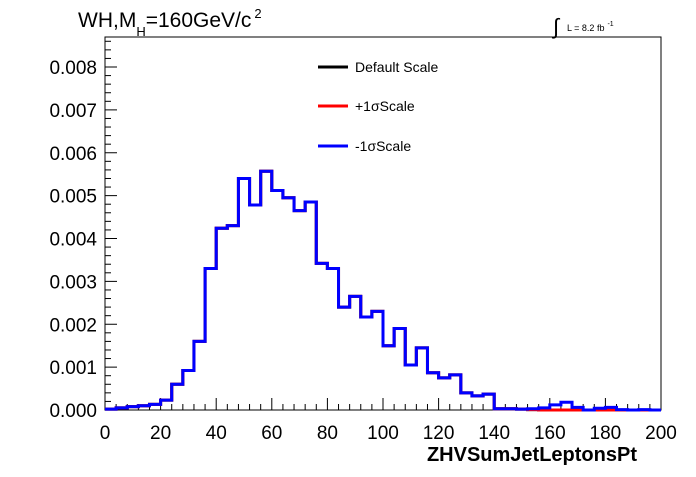 The width and height of the screenshot is (696, 477). I want to click on y-tick-label: 0.007, so click(73, 111).